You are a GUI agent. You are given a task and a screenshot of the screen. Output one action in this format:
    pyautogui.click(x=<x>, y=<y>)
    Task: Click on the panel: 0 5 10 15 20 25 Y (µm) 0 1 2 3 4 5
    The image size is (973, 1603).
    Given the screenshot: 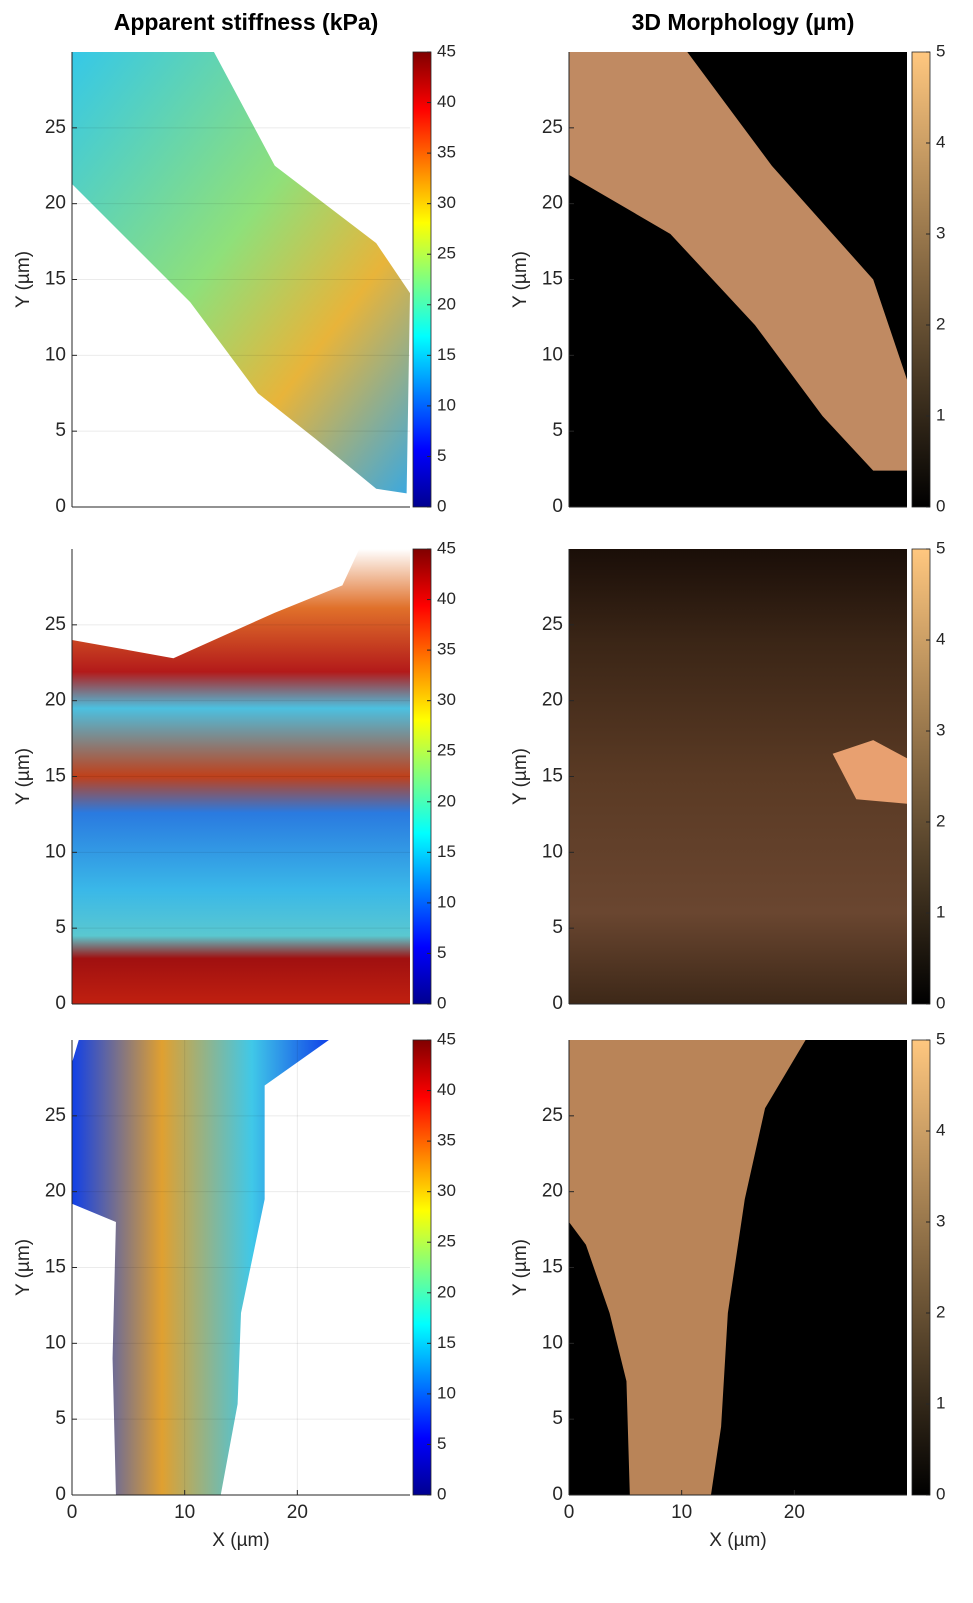 What is the action you would take?
    pyautogui.click(x=727, y=776)
    